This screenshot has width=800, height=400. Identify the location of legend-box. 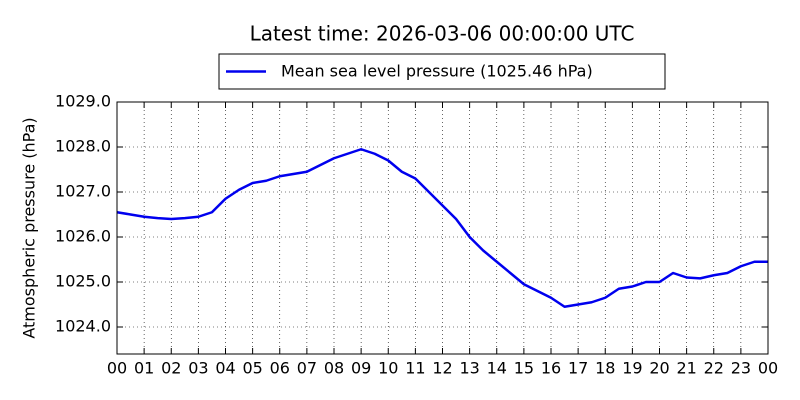
(442, 71).